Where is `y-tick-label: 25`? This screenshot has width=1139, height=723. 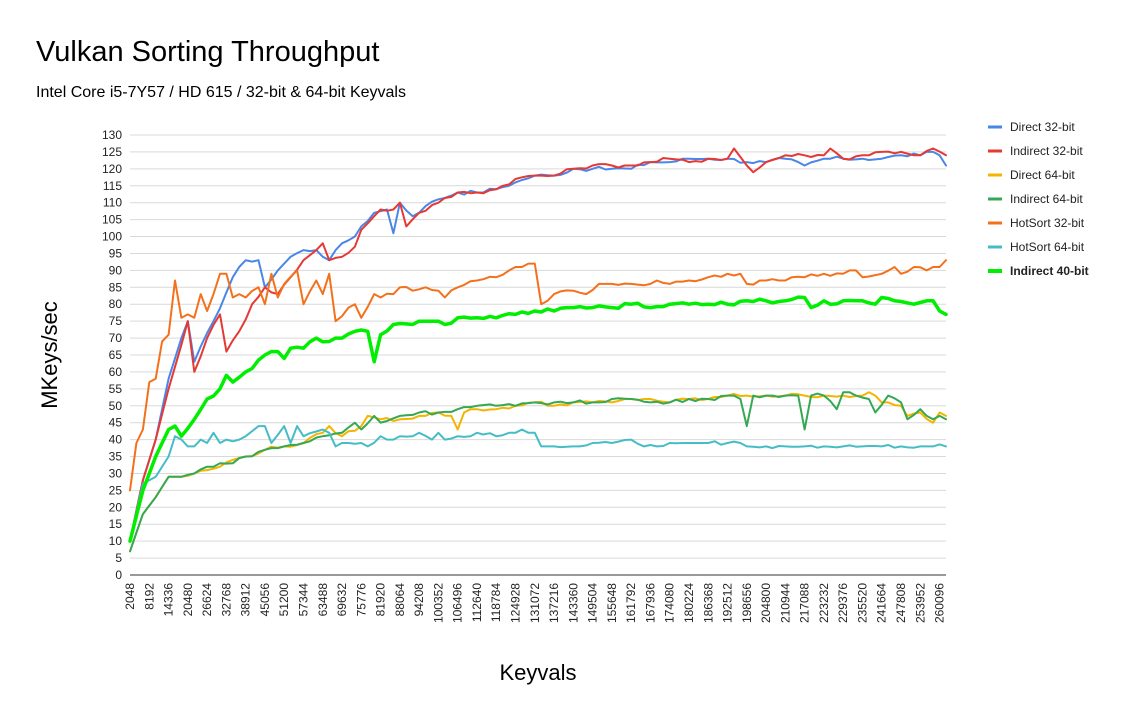
y-tick-label: 25 is located at coordinates (116, 490).